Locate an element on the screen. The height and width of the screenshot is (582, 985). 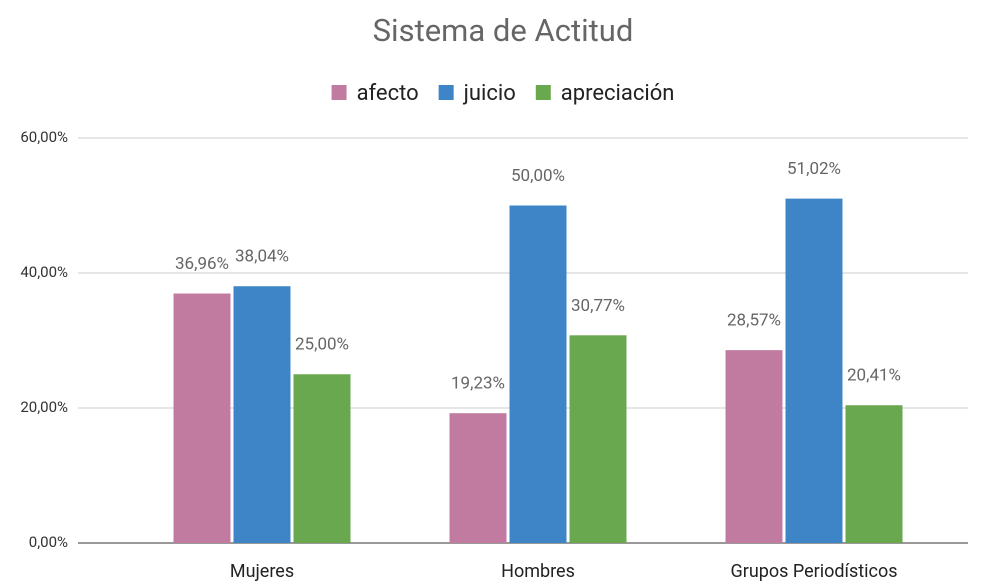
x-tick-label: Hombres is located at coordinates (538, 571).